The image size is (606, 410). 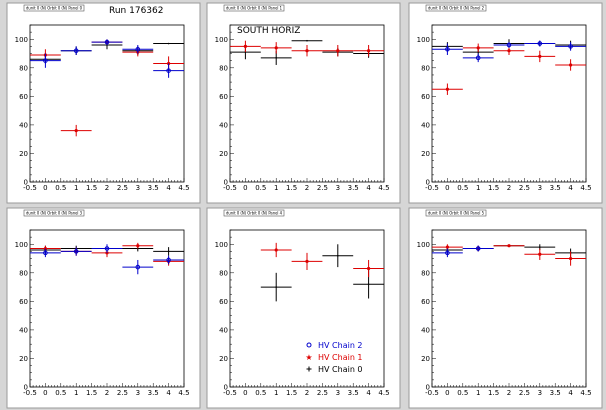 What do you see at coordinates (54, 213) in the screenshot?
I see `pad-title: dunit 0 (N) Orbit 0 (N) Panel 3` at bounding box center [54, 213].